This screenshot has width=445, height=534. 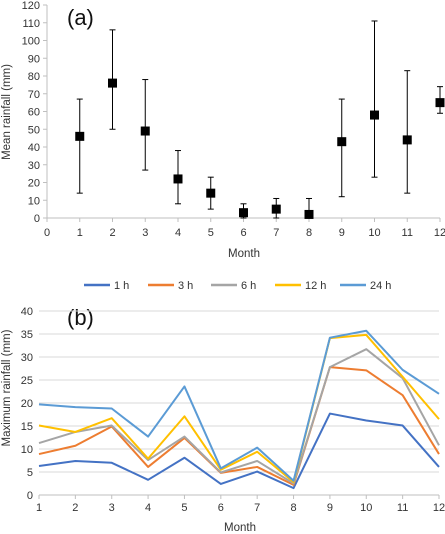 I want to click on panel-a-y-tick-label: 100, so click(x=31, y=42).